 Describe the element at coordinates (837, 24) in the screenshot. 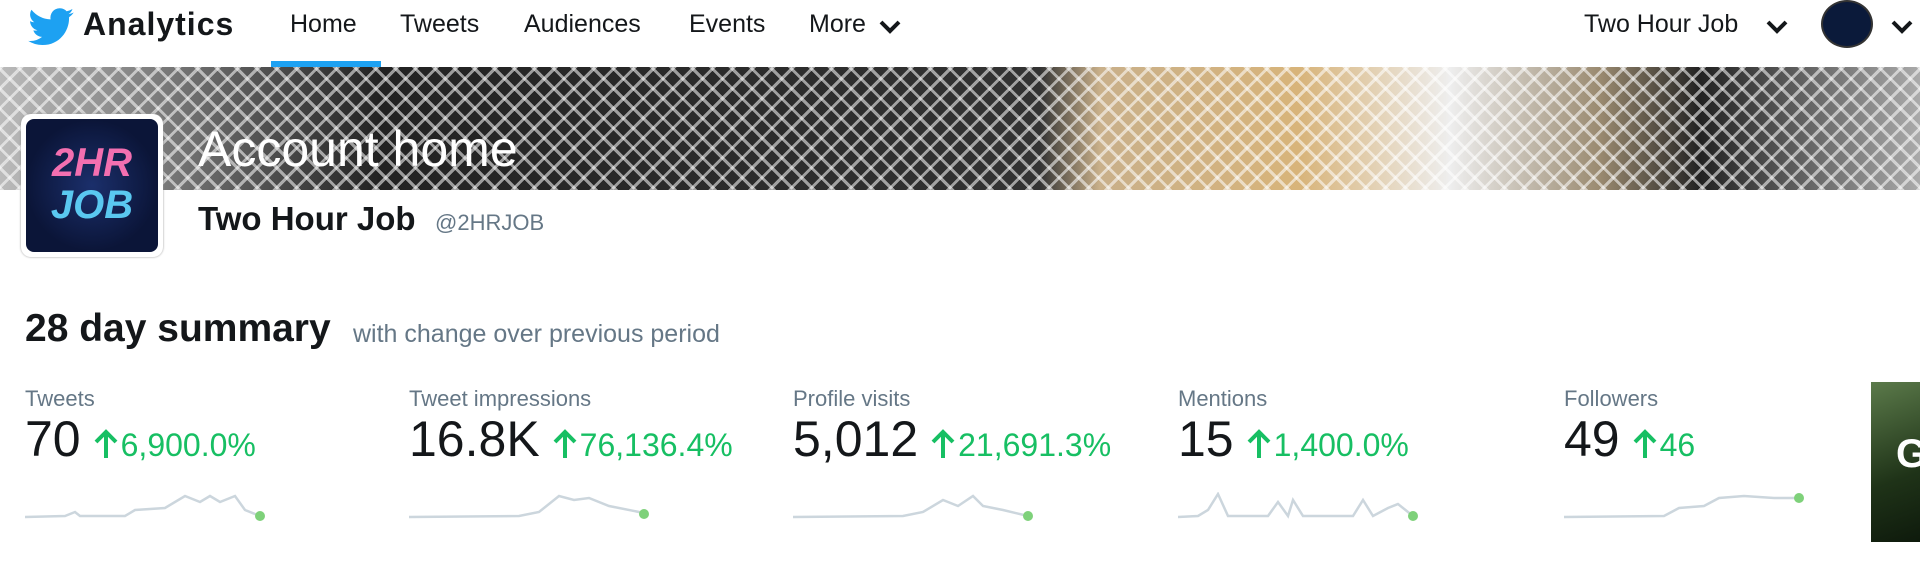

I see `nav-more: More` at that location.